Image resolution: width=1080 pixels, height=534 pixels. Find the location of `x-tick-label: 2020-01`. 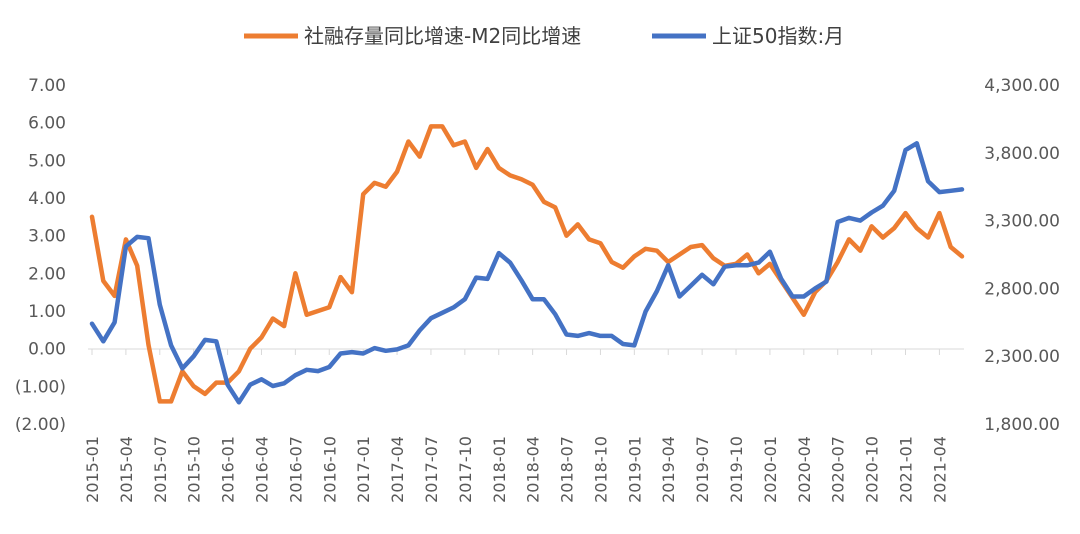

x-tick-label: 2020-01 is located at coordinates (770, 469).